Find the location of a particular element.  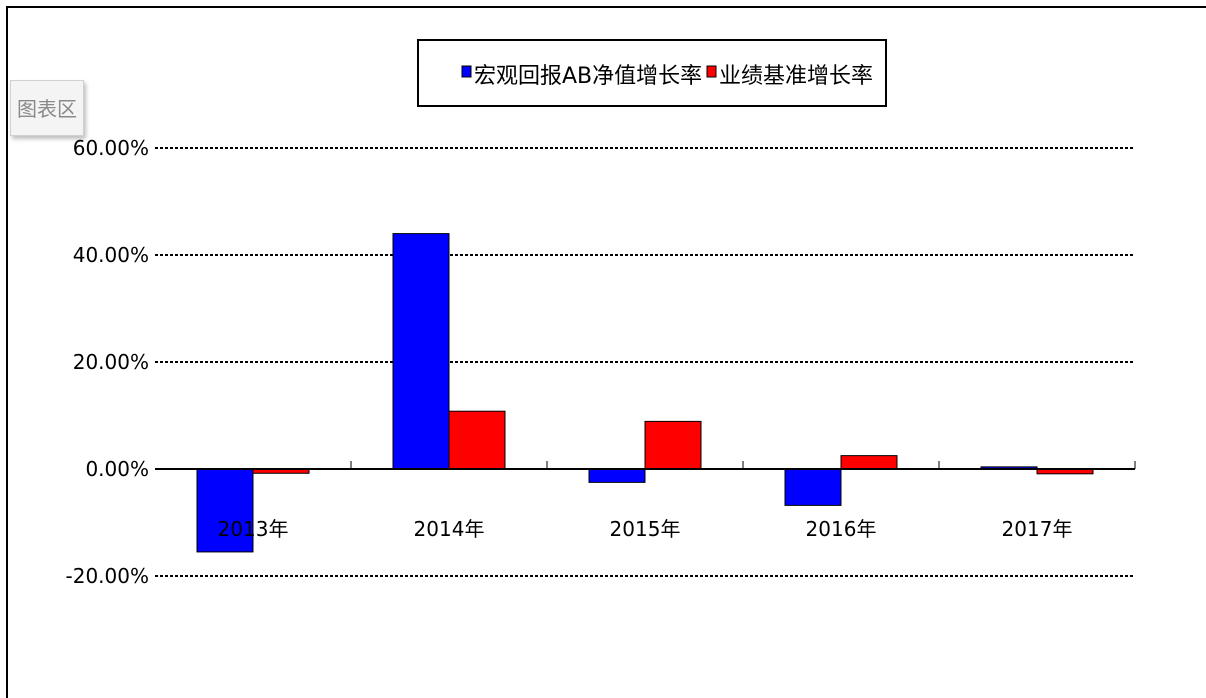

x-tick-label: 2014年 is located at coordinates (449, 529).